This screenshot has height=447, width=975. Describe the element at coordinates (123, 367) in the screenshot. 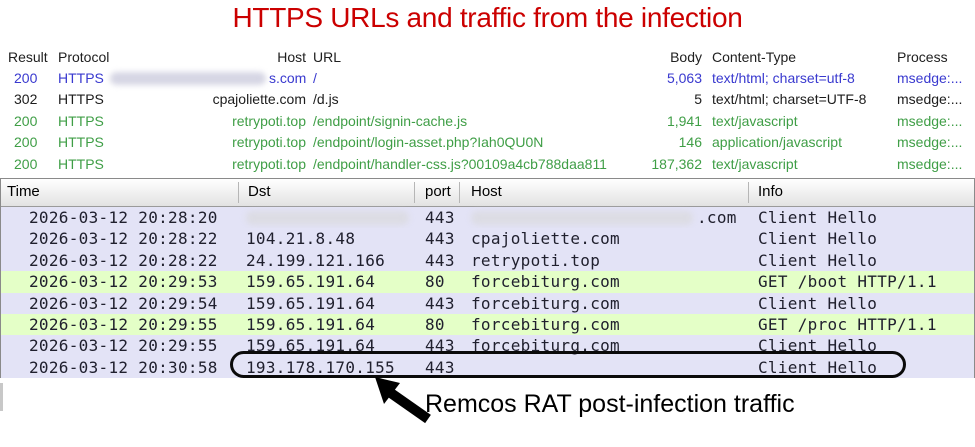

I see `cell-time: 2026-03-12 20:30:58` at that location.